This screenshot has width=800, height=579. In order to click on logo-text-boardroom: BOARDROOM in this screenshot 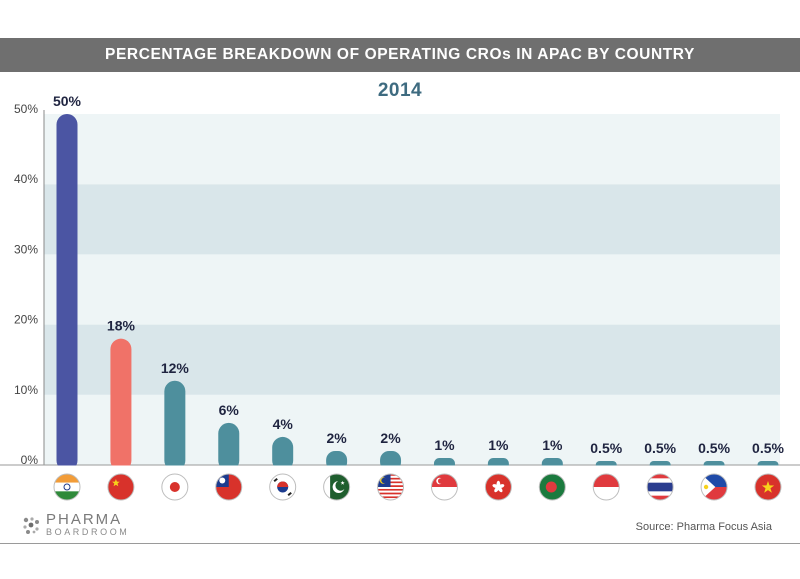, I will do `click(88, 532)`.